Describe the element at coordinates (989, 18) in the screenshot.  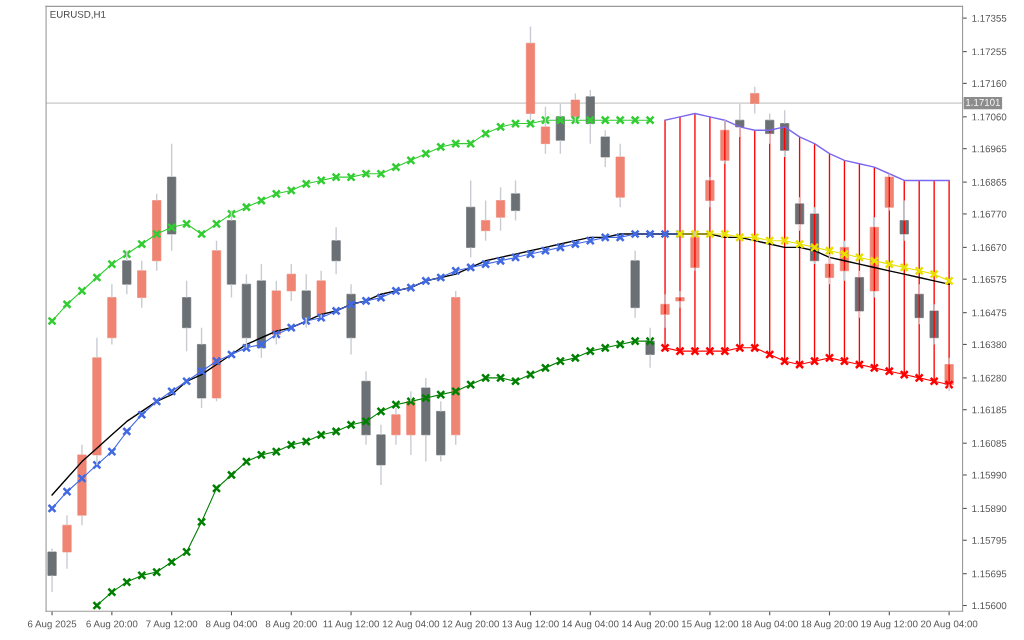
I see `y-tick-label: 1.17355` at that location.